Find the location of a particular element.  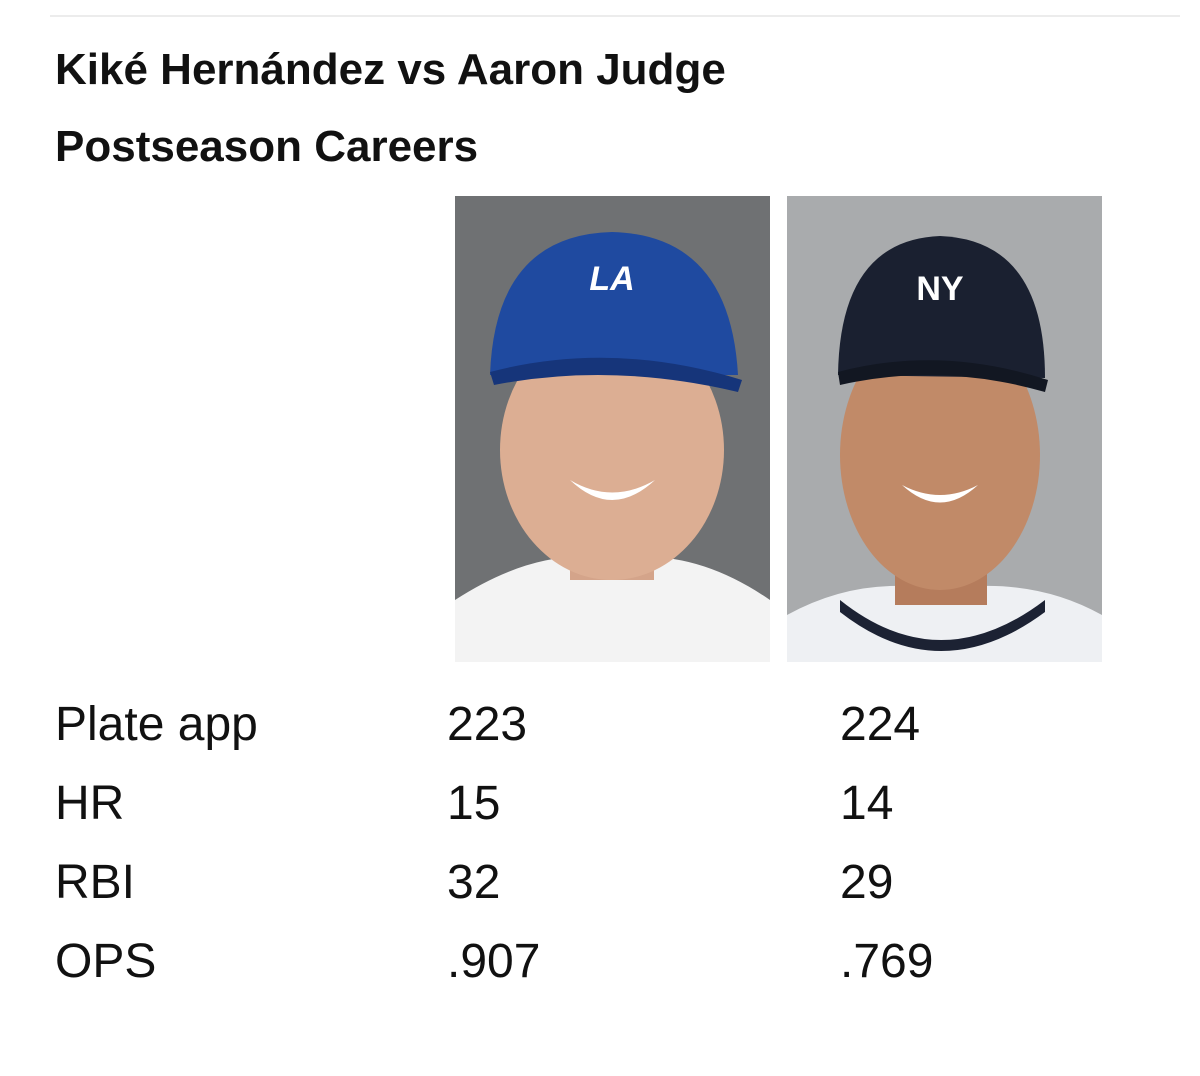

stat-label: Plate app is located at coordinates (156, 724).